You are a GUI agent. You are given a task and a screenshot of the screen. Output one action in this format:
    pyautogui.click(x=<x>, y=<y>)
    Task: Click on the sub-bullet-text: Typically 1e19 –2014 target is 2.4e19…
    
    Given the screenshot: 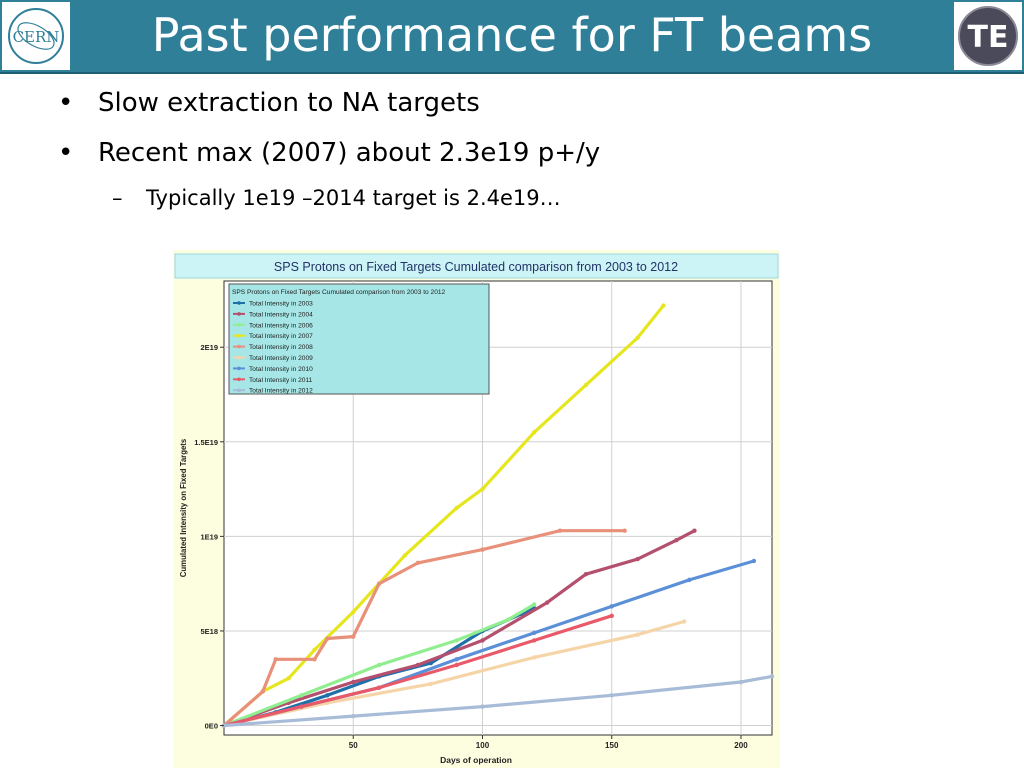 What is the action you would take?
    pyautogui.click(x=353, y=198)
    